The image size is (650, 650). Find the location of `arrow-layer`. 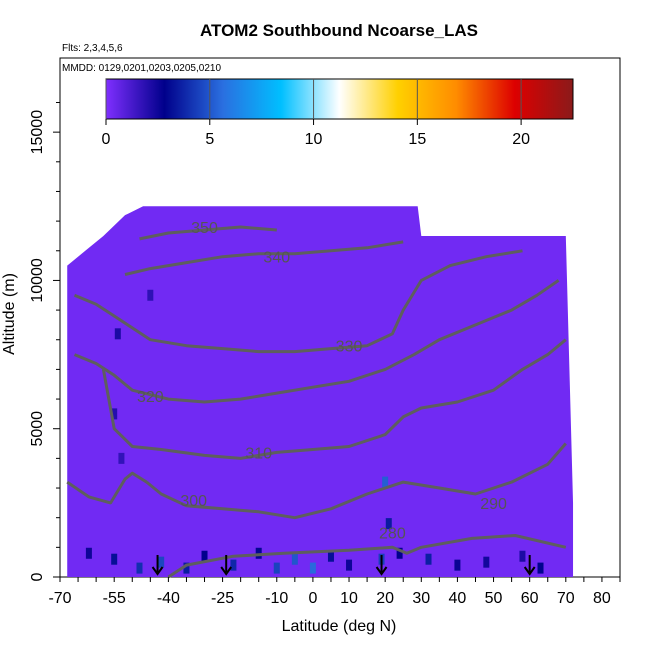

arrow-layer is located at coordinates (343, 565).